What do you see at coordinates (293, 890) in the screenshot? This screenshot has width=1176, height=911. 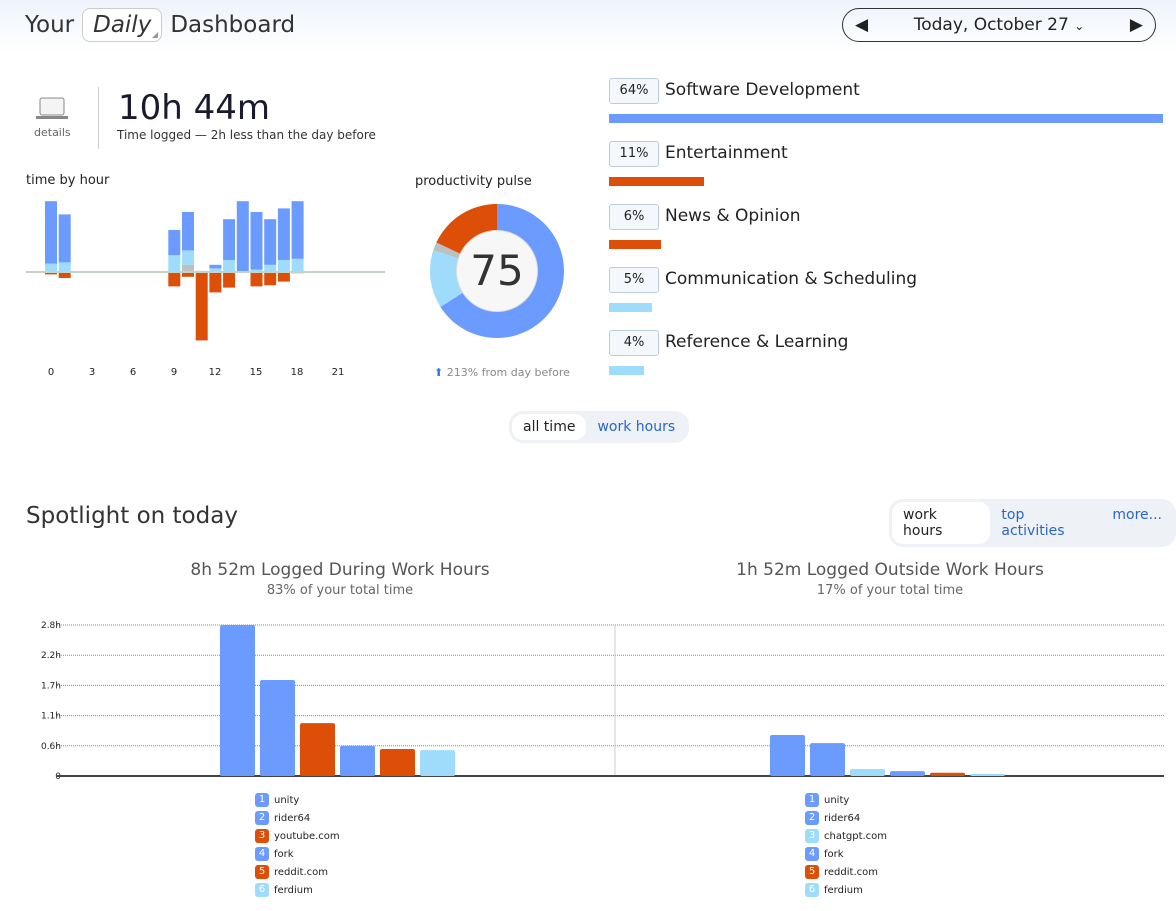 I see `legend-label: ferdium` at bounding box center [293, 890].